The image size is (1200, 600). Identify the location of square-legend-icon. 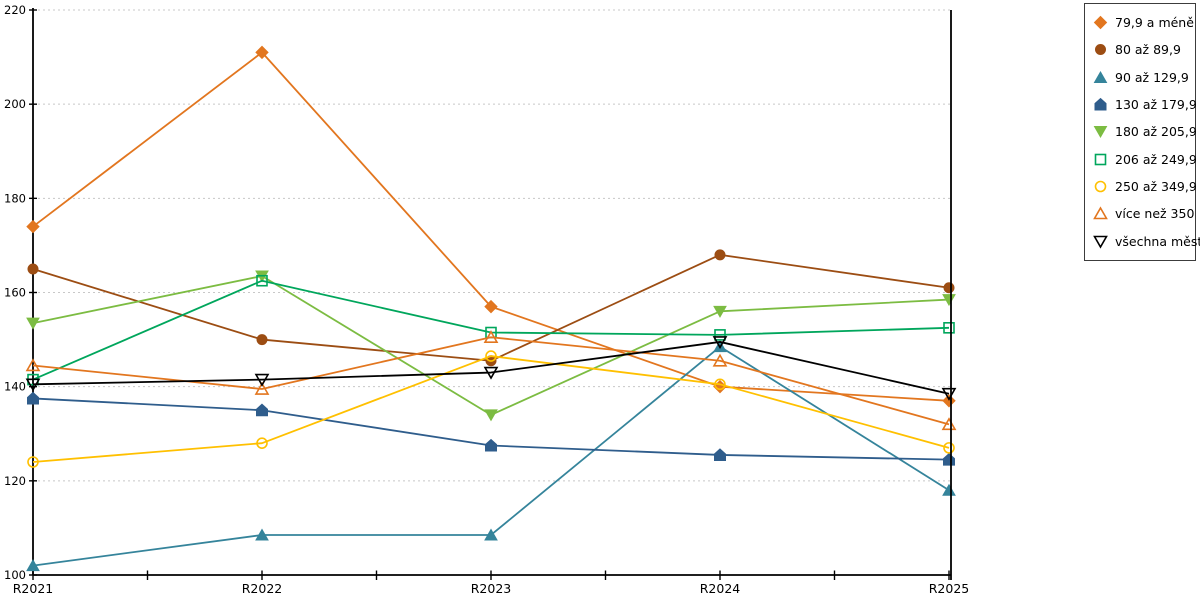
(1100, 159).